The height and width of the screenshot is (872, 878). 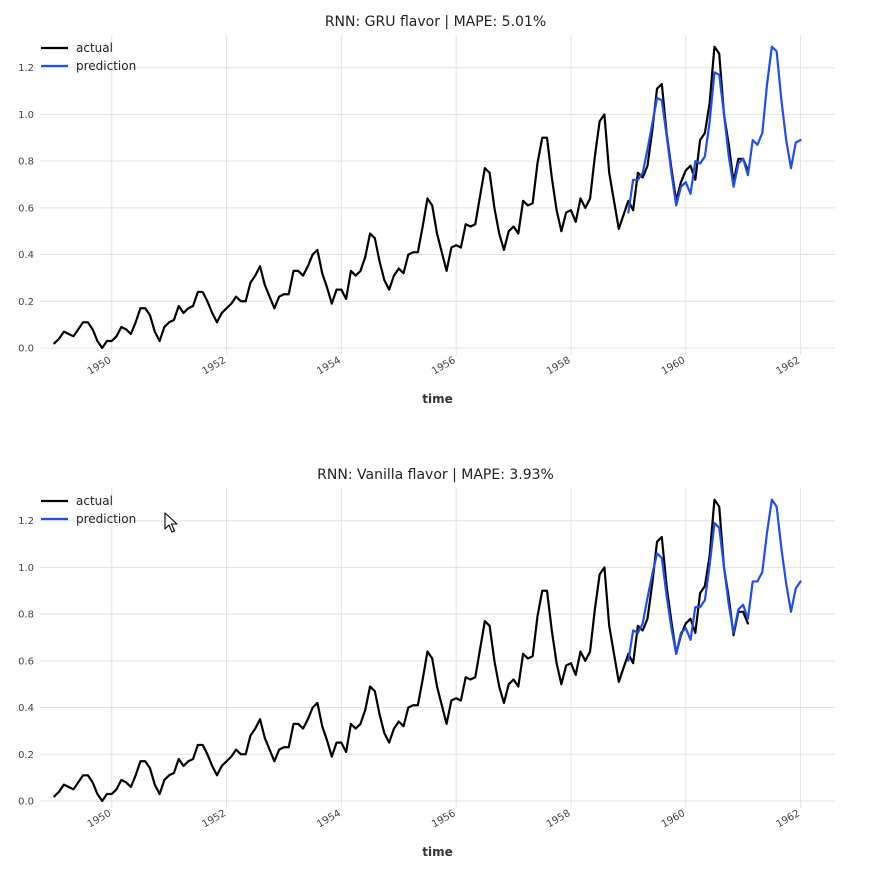 I want to click on chart-title: RNN: GRU flavor | MAPE: 5.01%, so click(x=435, y=22).